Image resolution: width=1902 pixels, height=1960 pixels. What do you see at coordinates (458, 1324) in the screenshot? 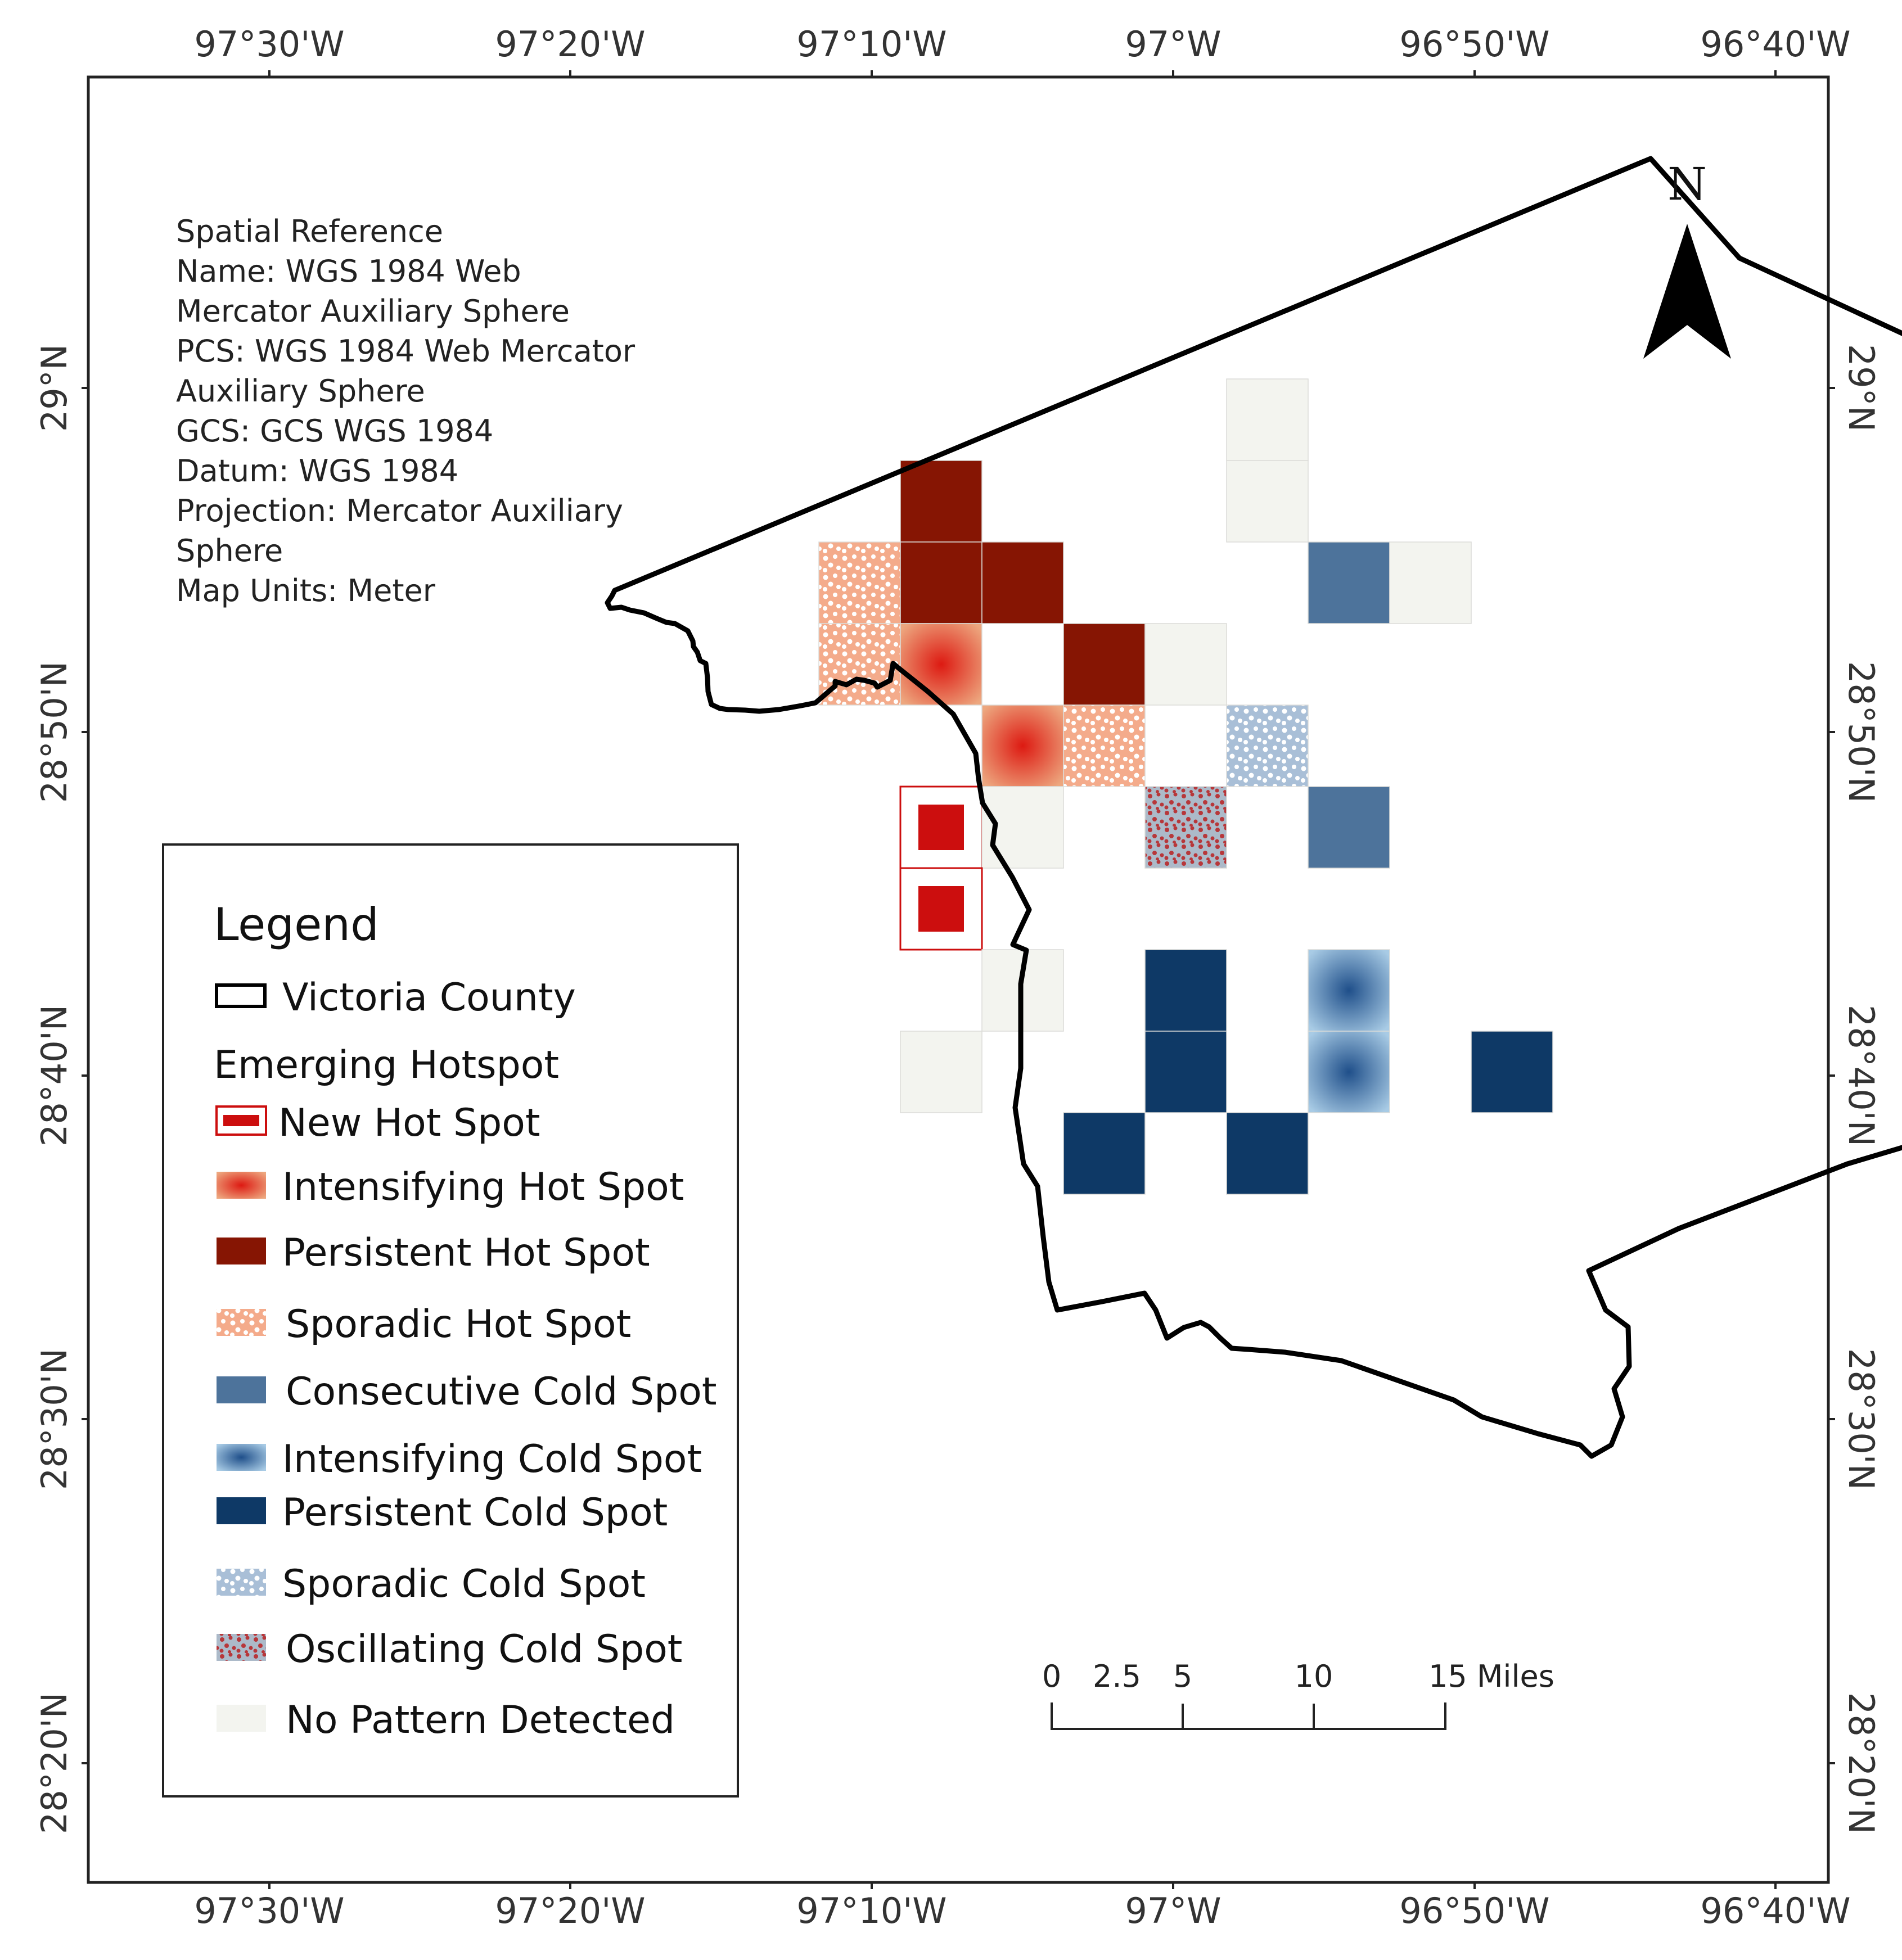
I see `legend-label: Sporadic Hot Spot` at bounding box center [458, 1324].